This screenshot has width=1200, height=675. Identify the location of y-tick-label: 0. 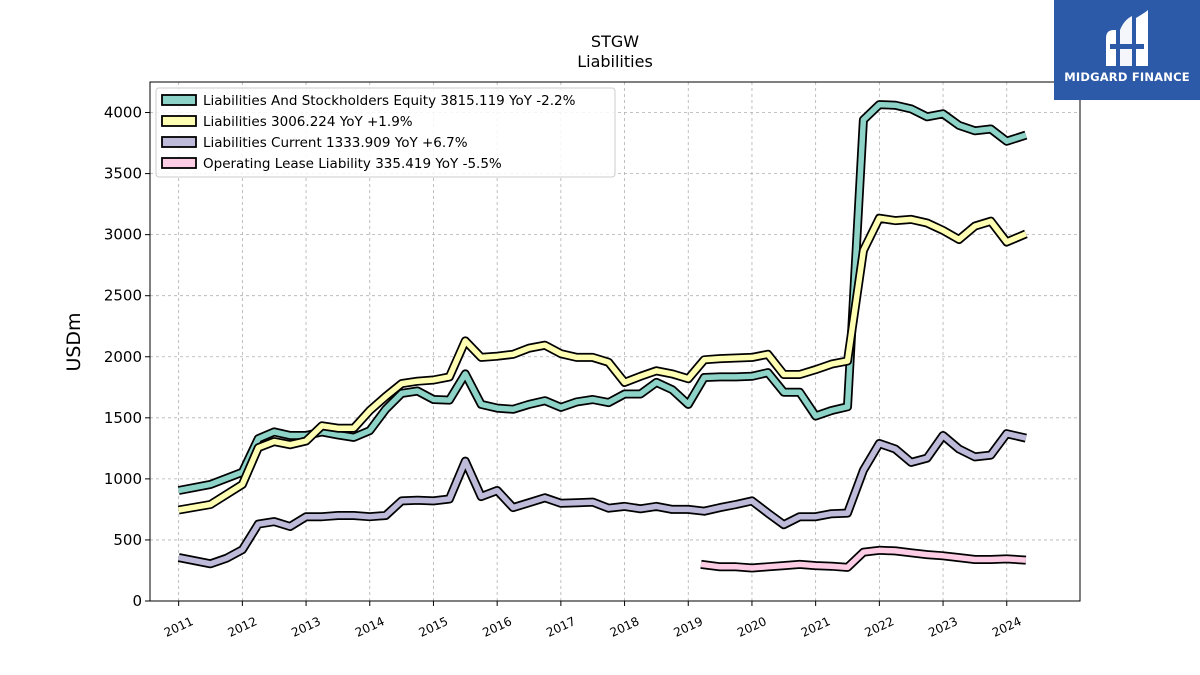
(137, 601).